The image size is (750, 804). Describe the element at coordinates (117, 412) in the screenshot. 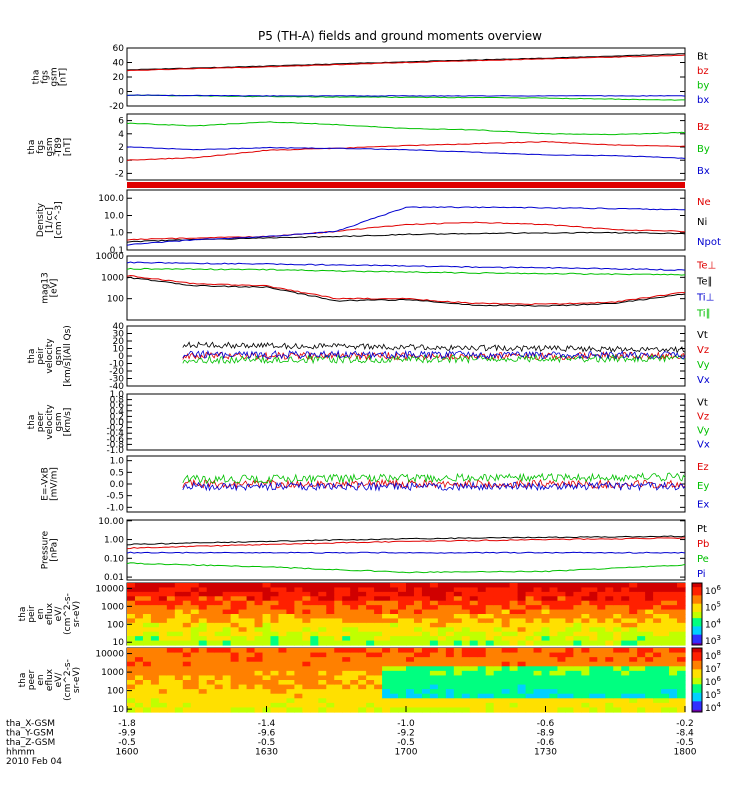

I see `ytick-label: 0.4` at that location.